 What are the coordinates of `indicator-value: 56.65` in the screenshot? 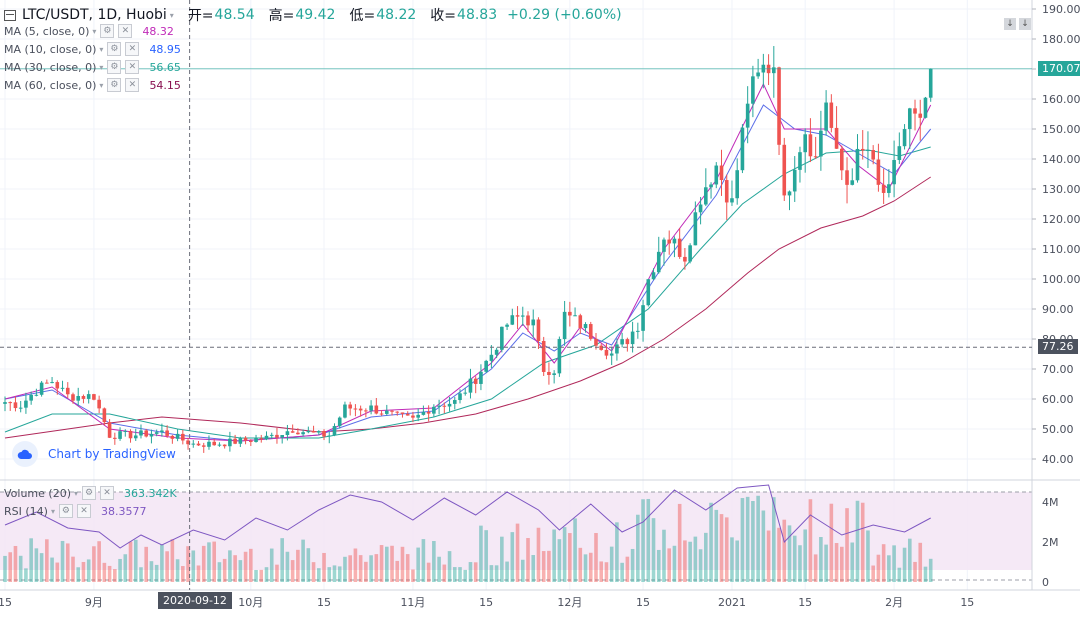 It's located at (165, 67).